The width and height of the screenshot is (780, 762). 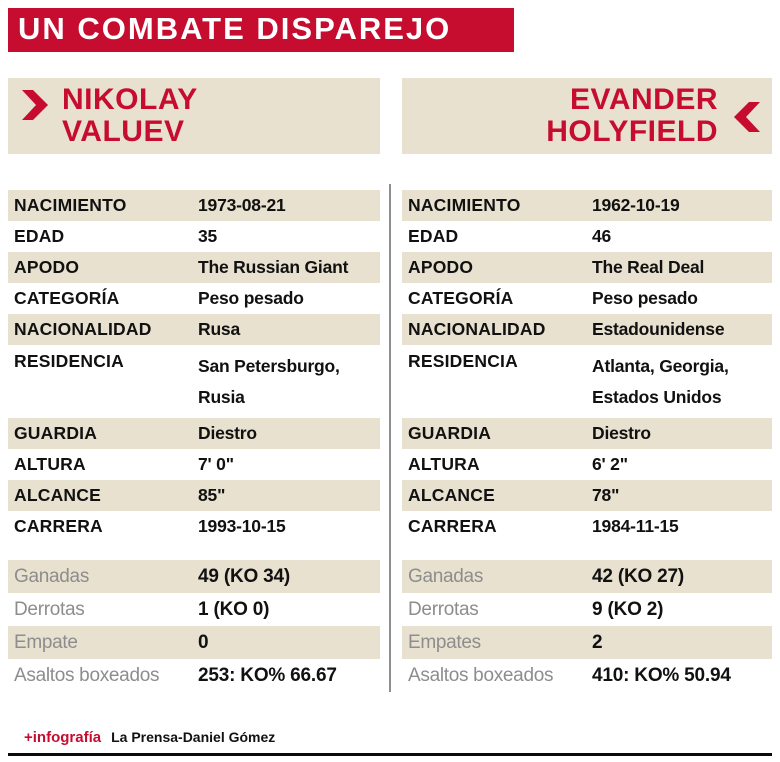 I want to click on credit-text: La Prensa-Daniel Gómez, so click(x=193, y=737).